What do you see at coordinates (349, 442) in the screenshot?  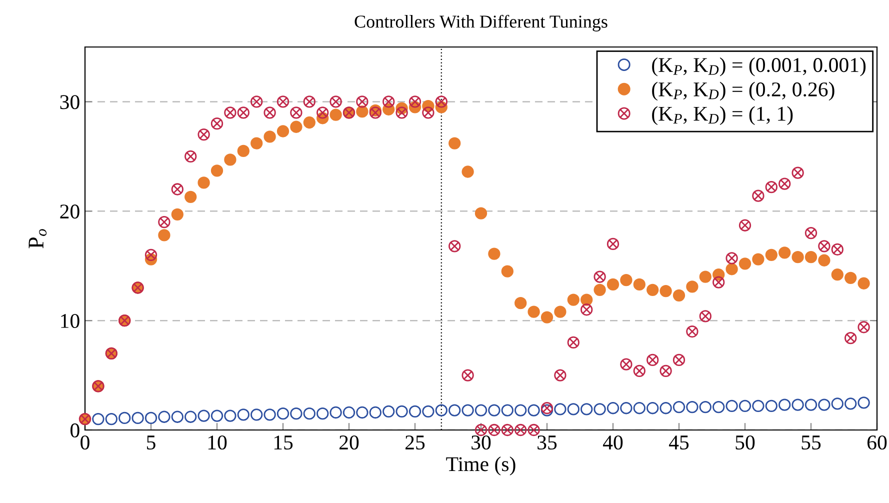 I see `x-tick-label: 20` at bounding box center [349, 442].